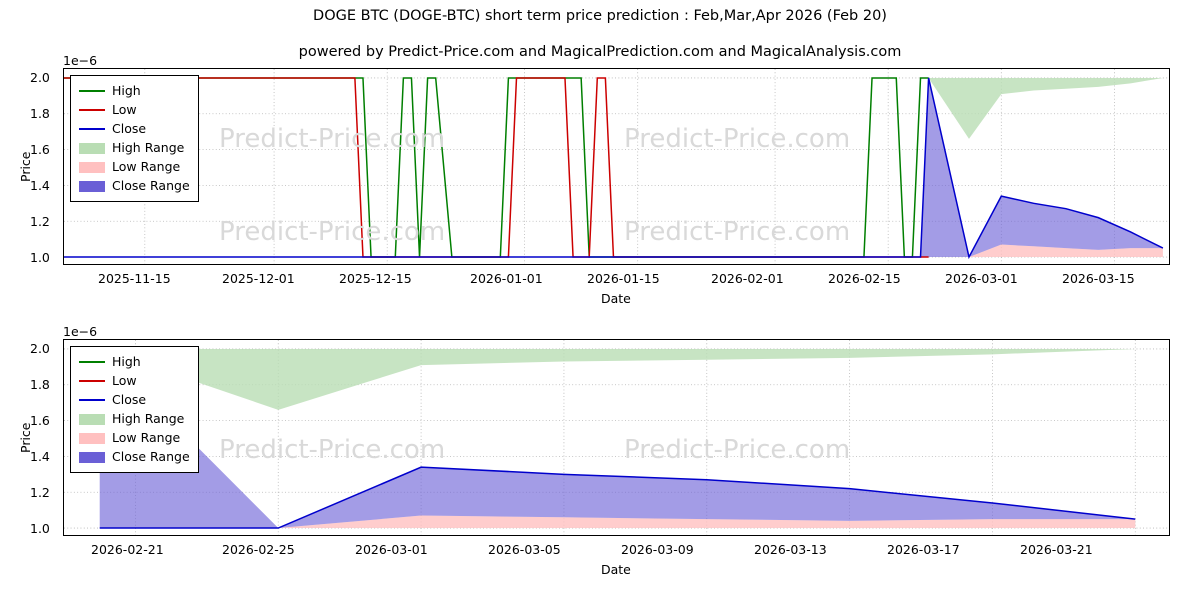 The height and width of the screenshot is (600, 1200). I want to click on bottom-legend-item-low-range: Low Range, so click(134, 437).